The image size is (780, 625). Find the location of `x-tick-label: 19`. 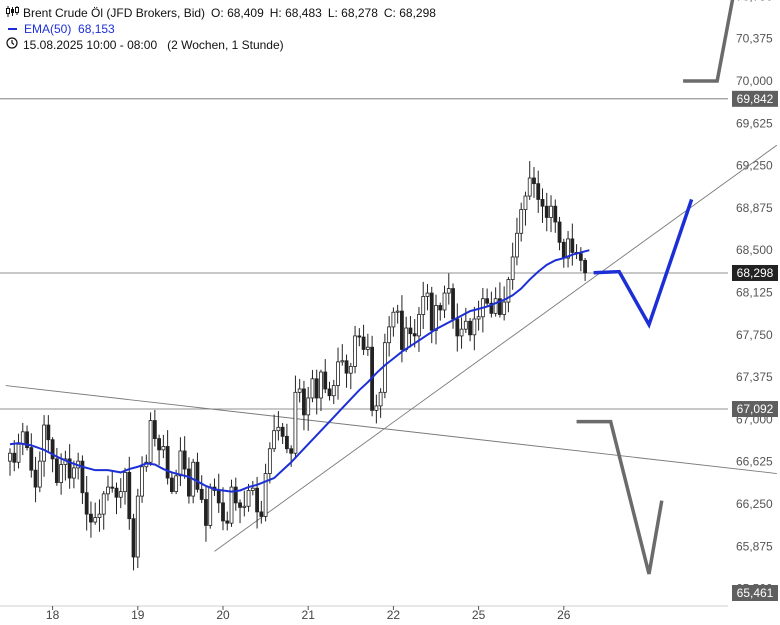

x-tick-label: 19 is located at coordinates (138, 615).